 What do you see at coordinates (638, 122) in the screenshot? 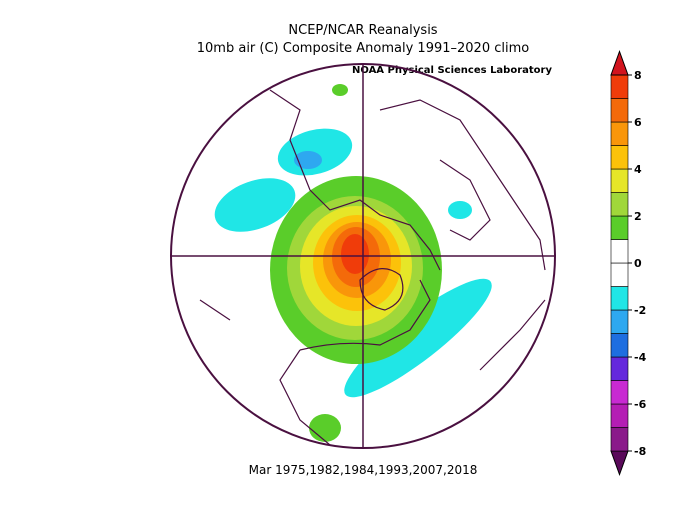
I see `colorbar-tick-label: 6` at bounding box center [638, 122].